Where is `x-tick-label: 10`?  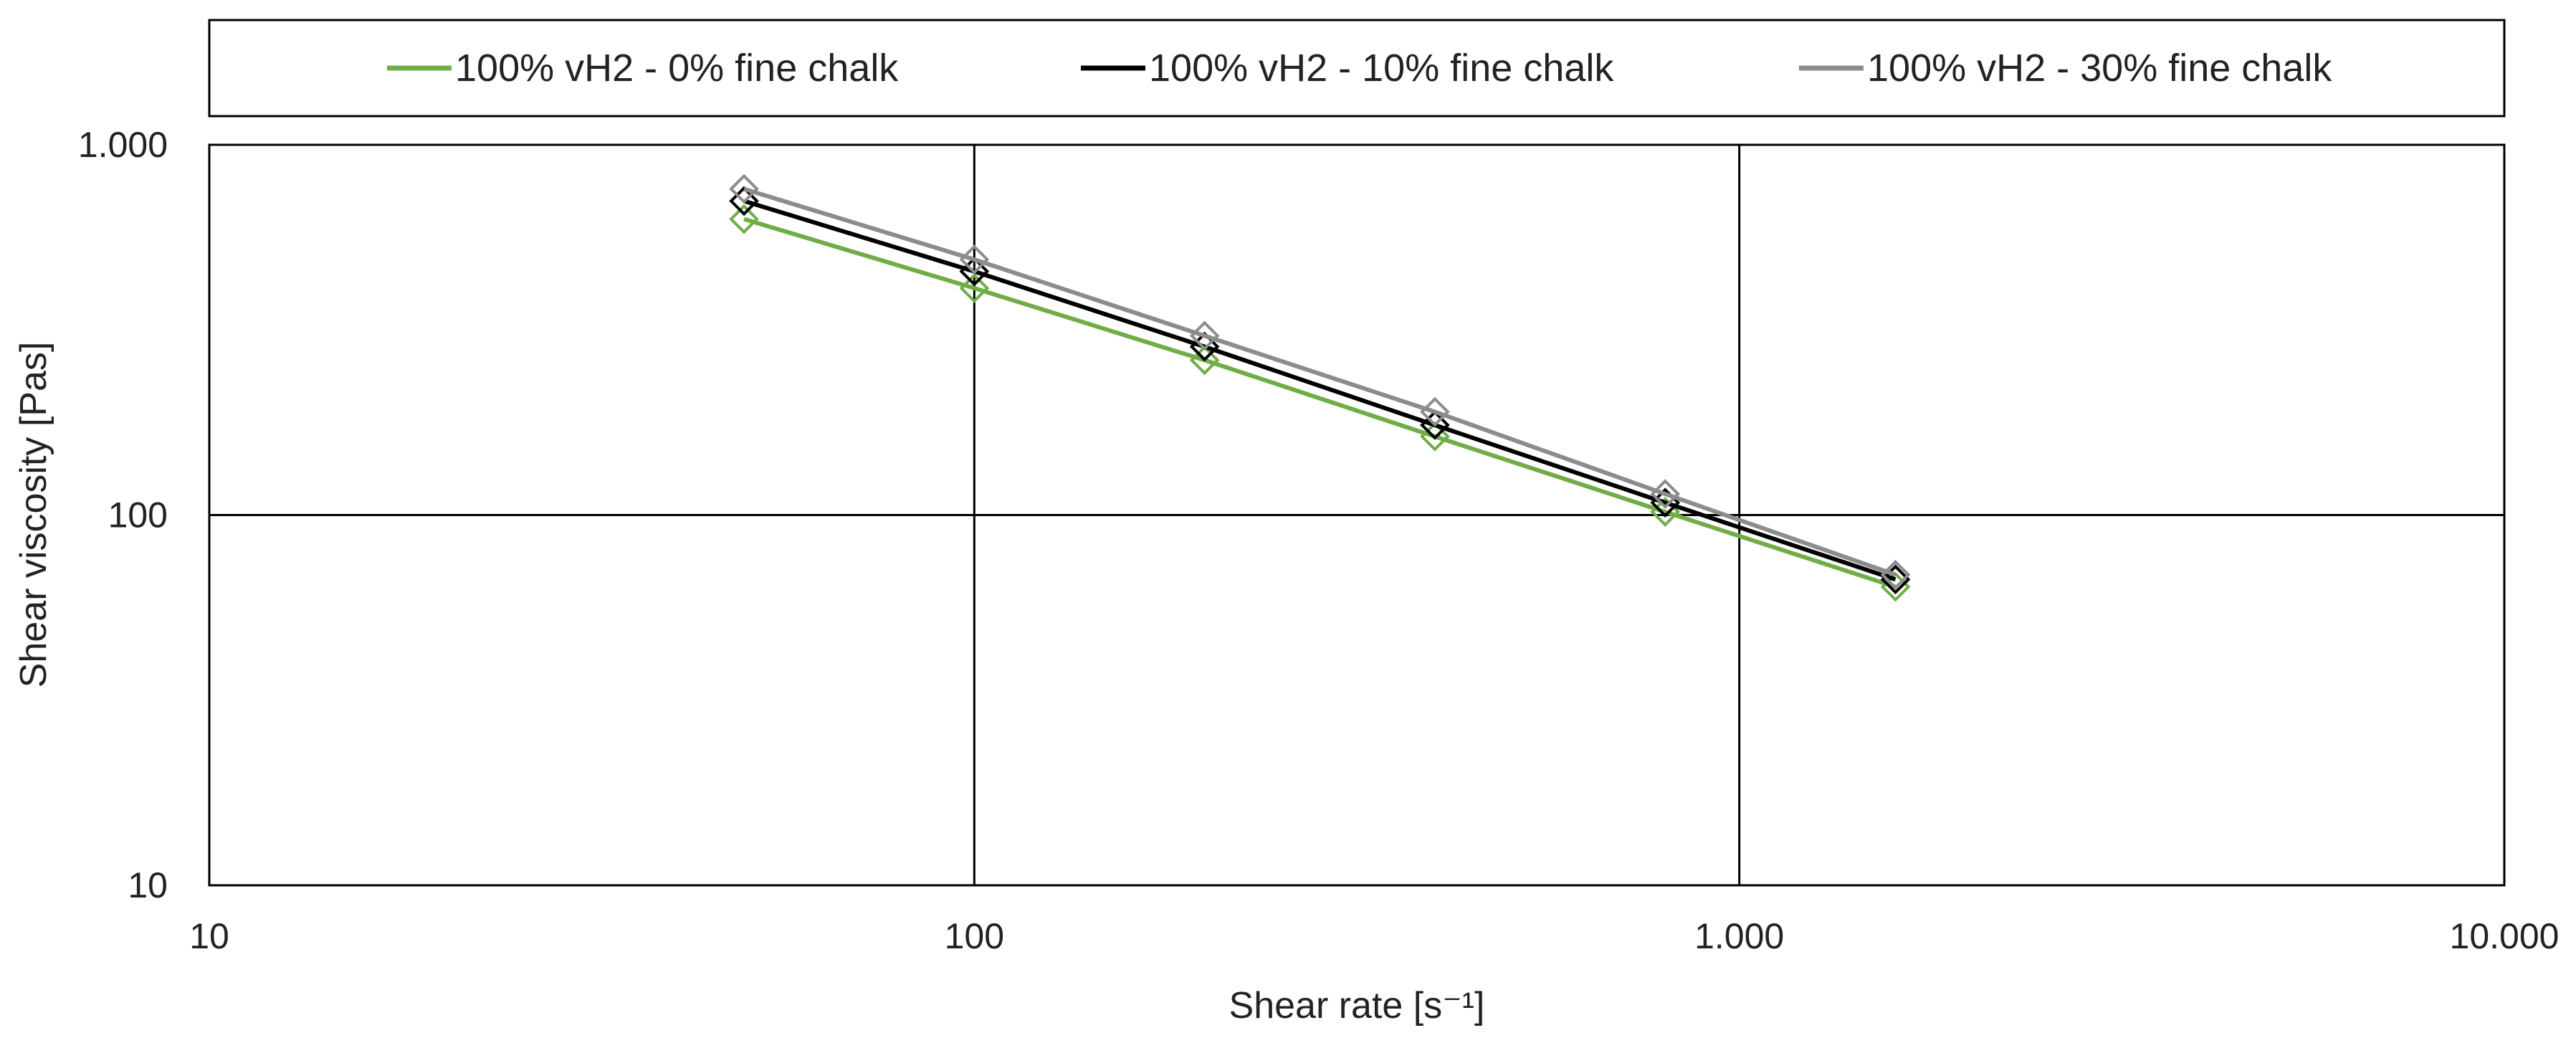 x-tick-label: 10 is located at coordinates (209, 936).